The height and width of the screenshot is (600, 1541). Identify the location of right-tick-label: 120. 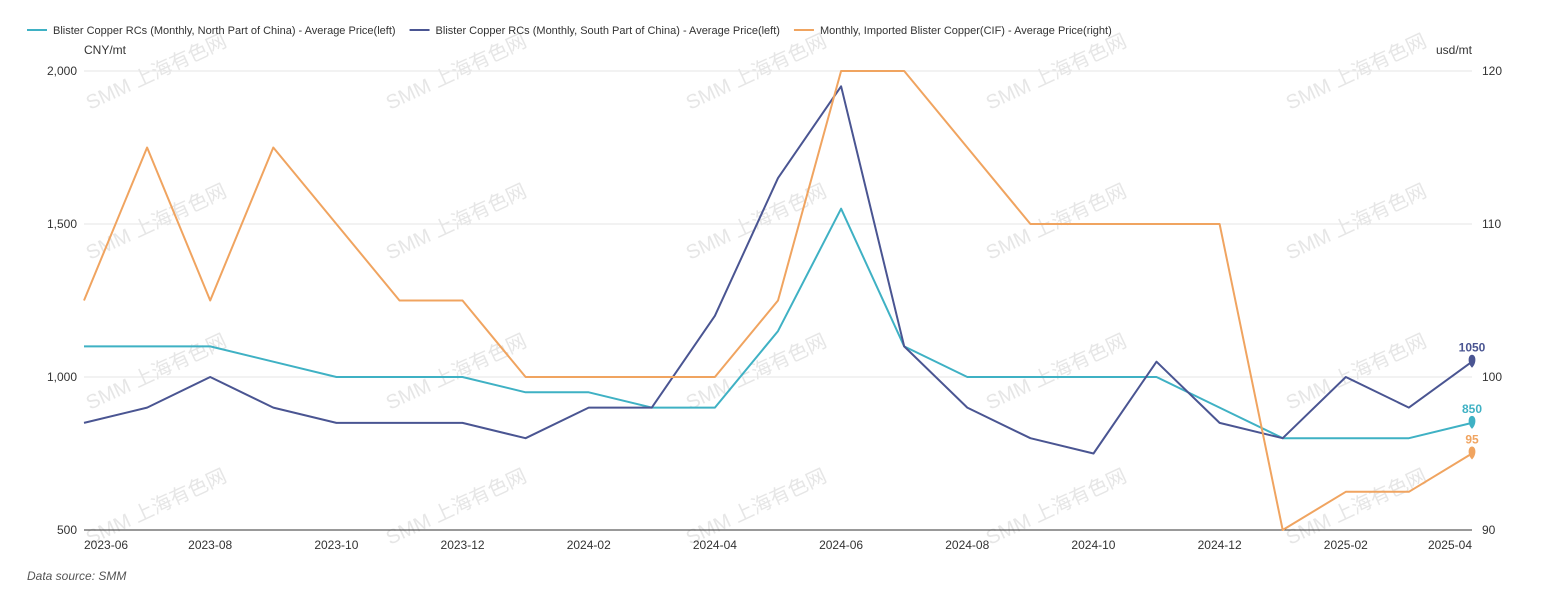
(1492, 71).